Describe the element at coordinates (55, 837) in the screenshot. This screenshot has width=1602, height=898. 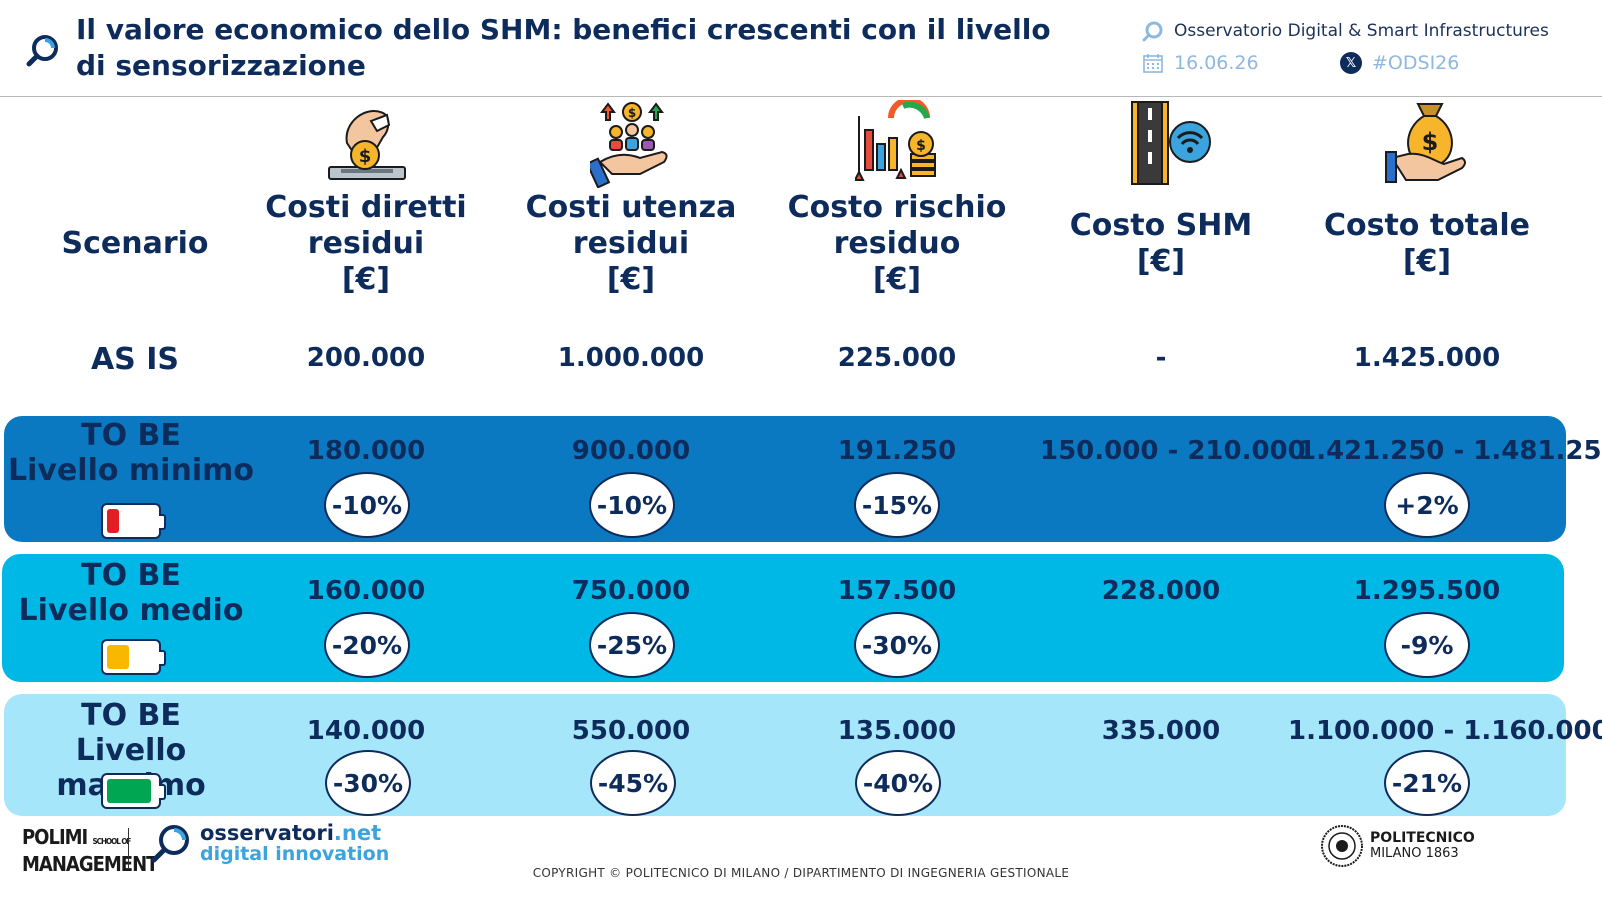
I see `polimi-text: POLIMI` at that location.